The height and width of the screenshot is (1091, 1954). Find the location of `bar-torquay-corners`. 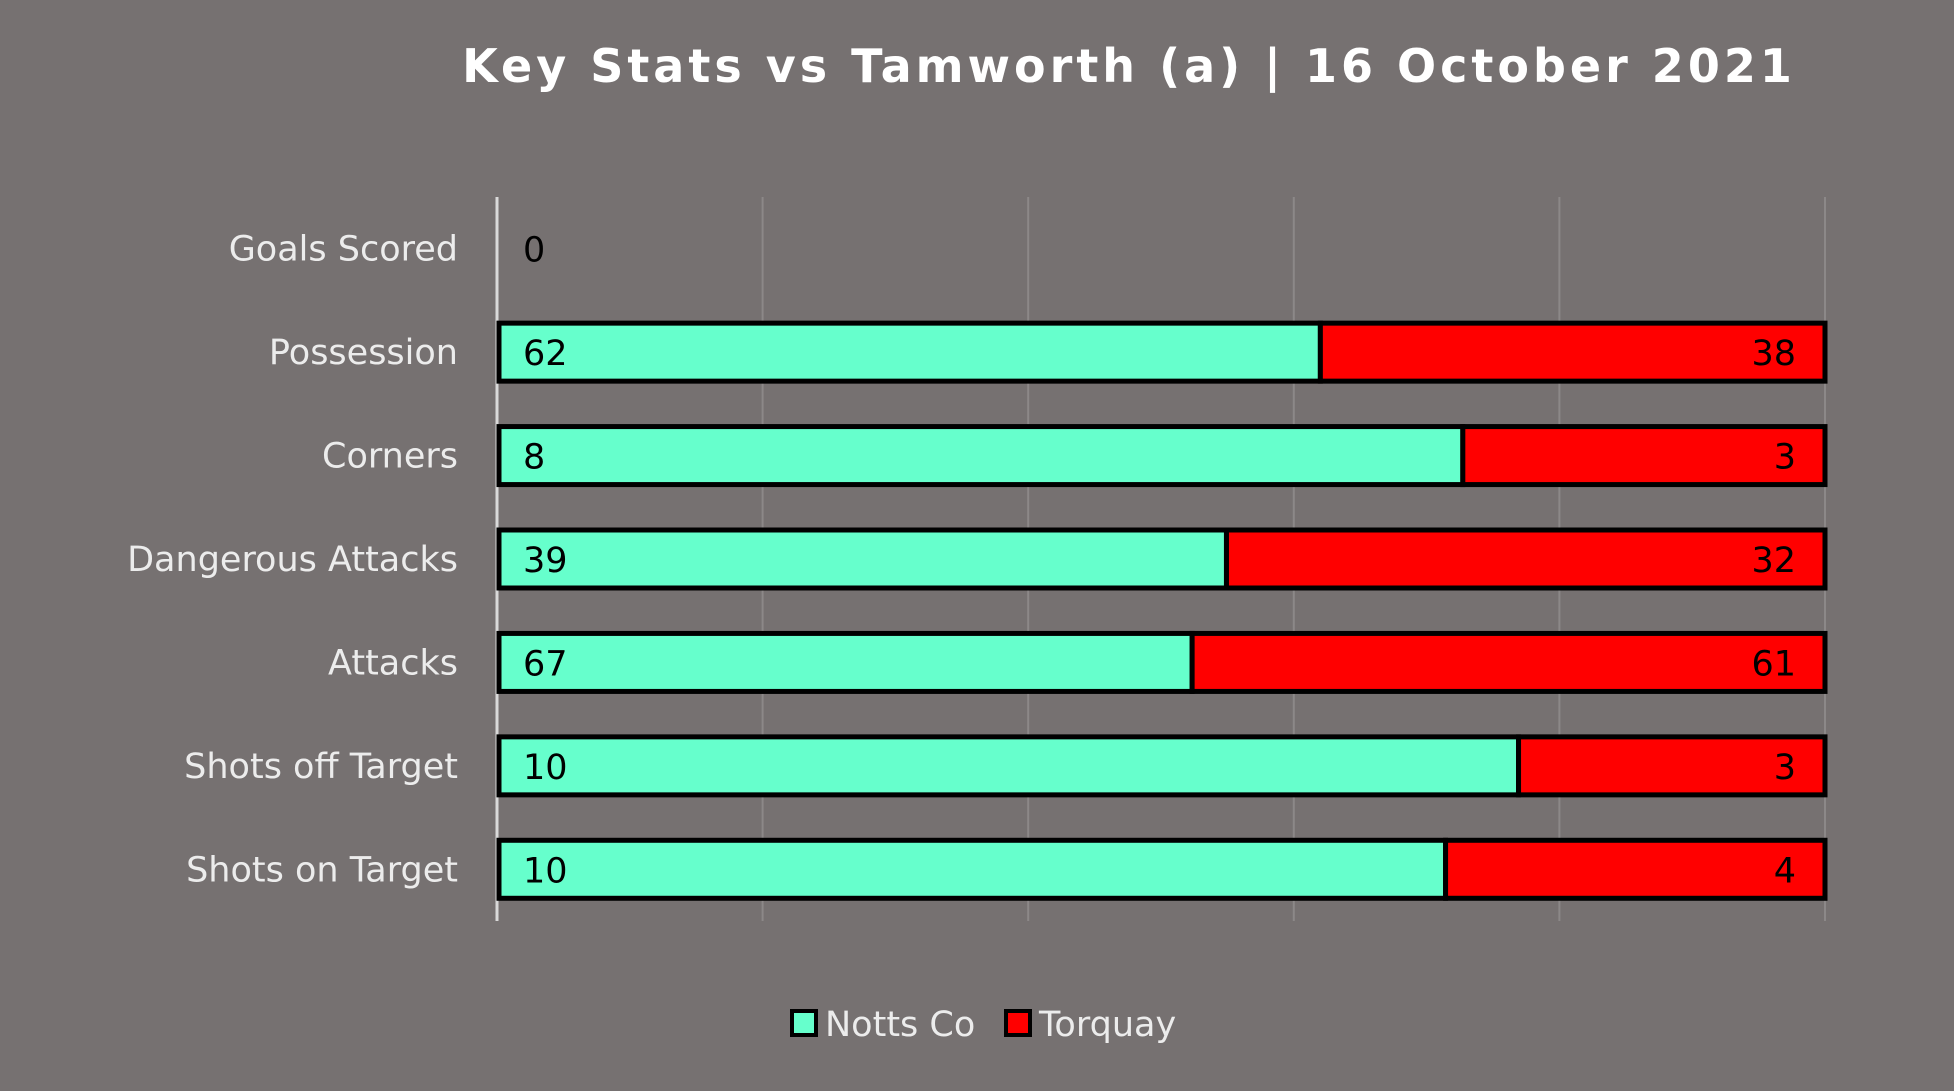

bar-torquay-corners is located at coordinates (1644, 456).